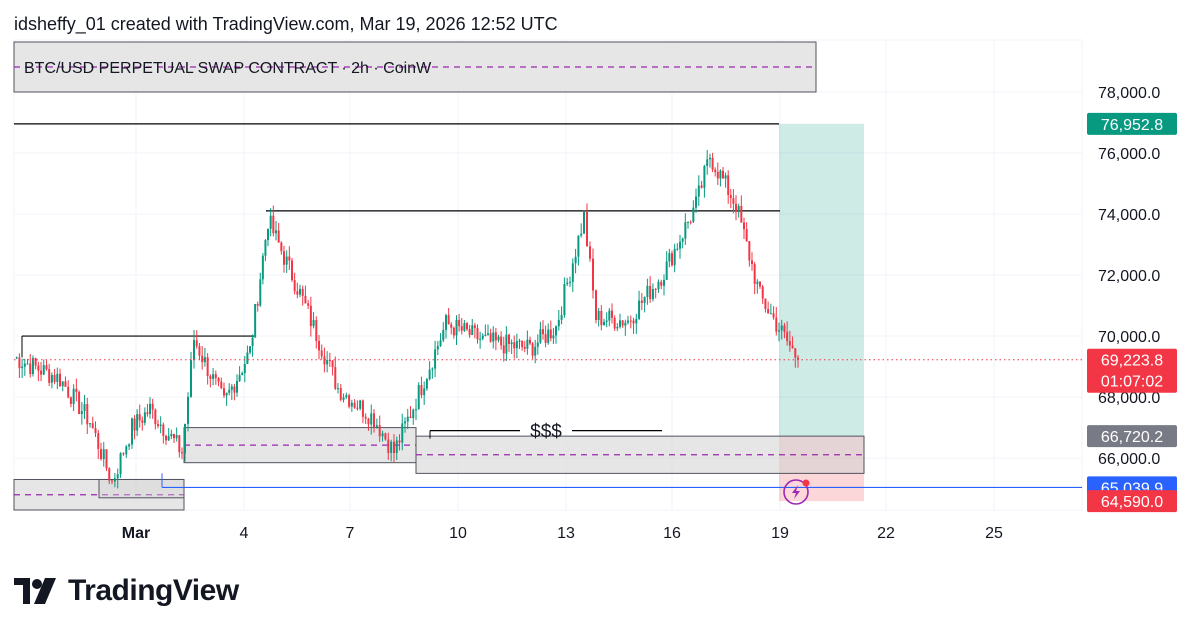 This screenshot has width=1200, height=634. Describe the element at coordinates (546, 432) in the screenshot. I see `liquidity-label: $$$` at that location.